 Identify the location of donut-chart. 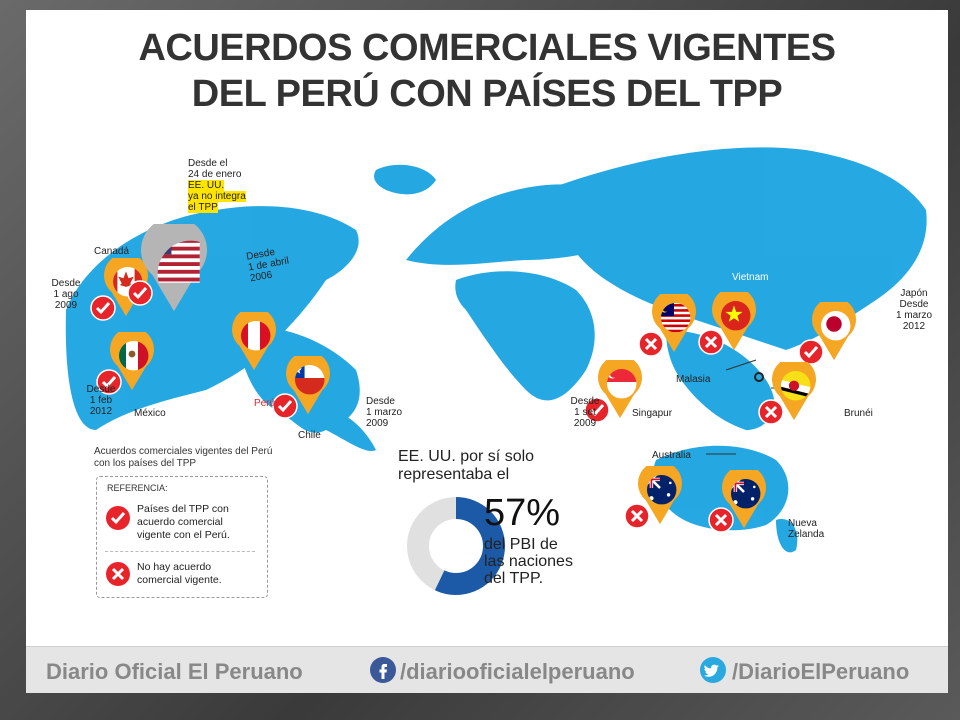
(456, 546).